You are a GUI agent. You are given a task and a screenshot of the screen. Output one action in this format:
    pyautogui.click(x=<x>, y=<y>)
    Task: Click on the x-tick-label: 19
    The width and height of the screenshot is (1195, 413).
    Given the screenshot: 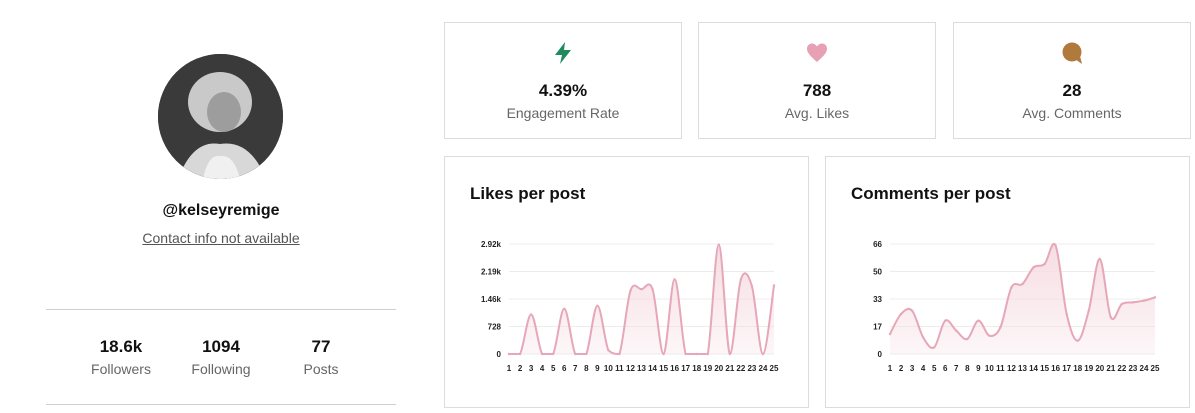 What is the action you would take?
    pyautogui.click(x=1088, y=368)
    